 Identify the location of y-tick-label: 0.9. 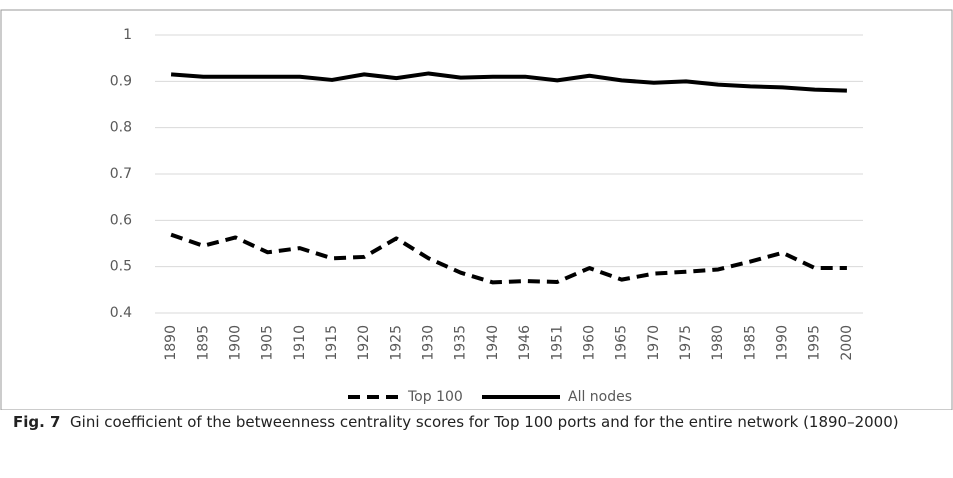
(121, 81).